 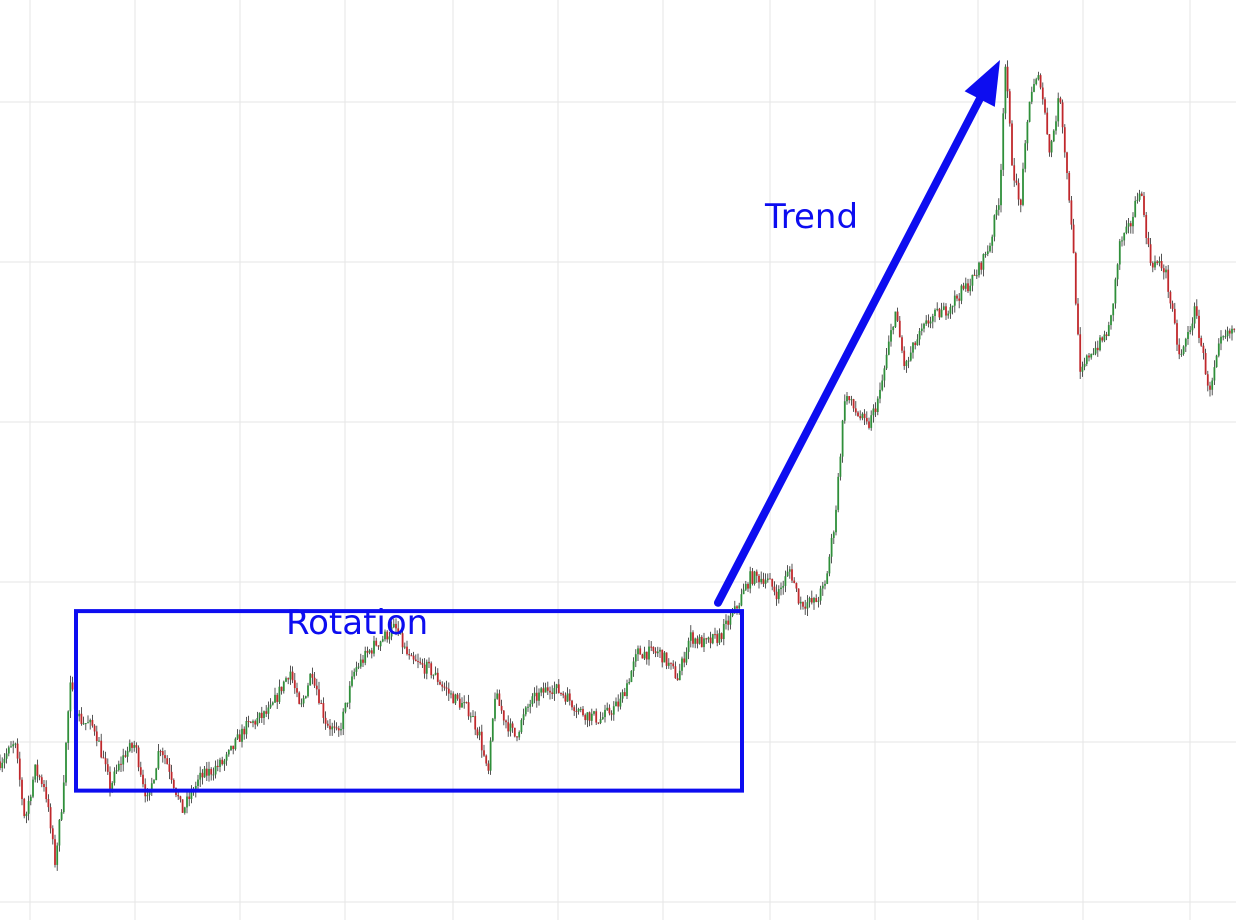 I want to click on rotation-box, so click(x=409, y=701).